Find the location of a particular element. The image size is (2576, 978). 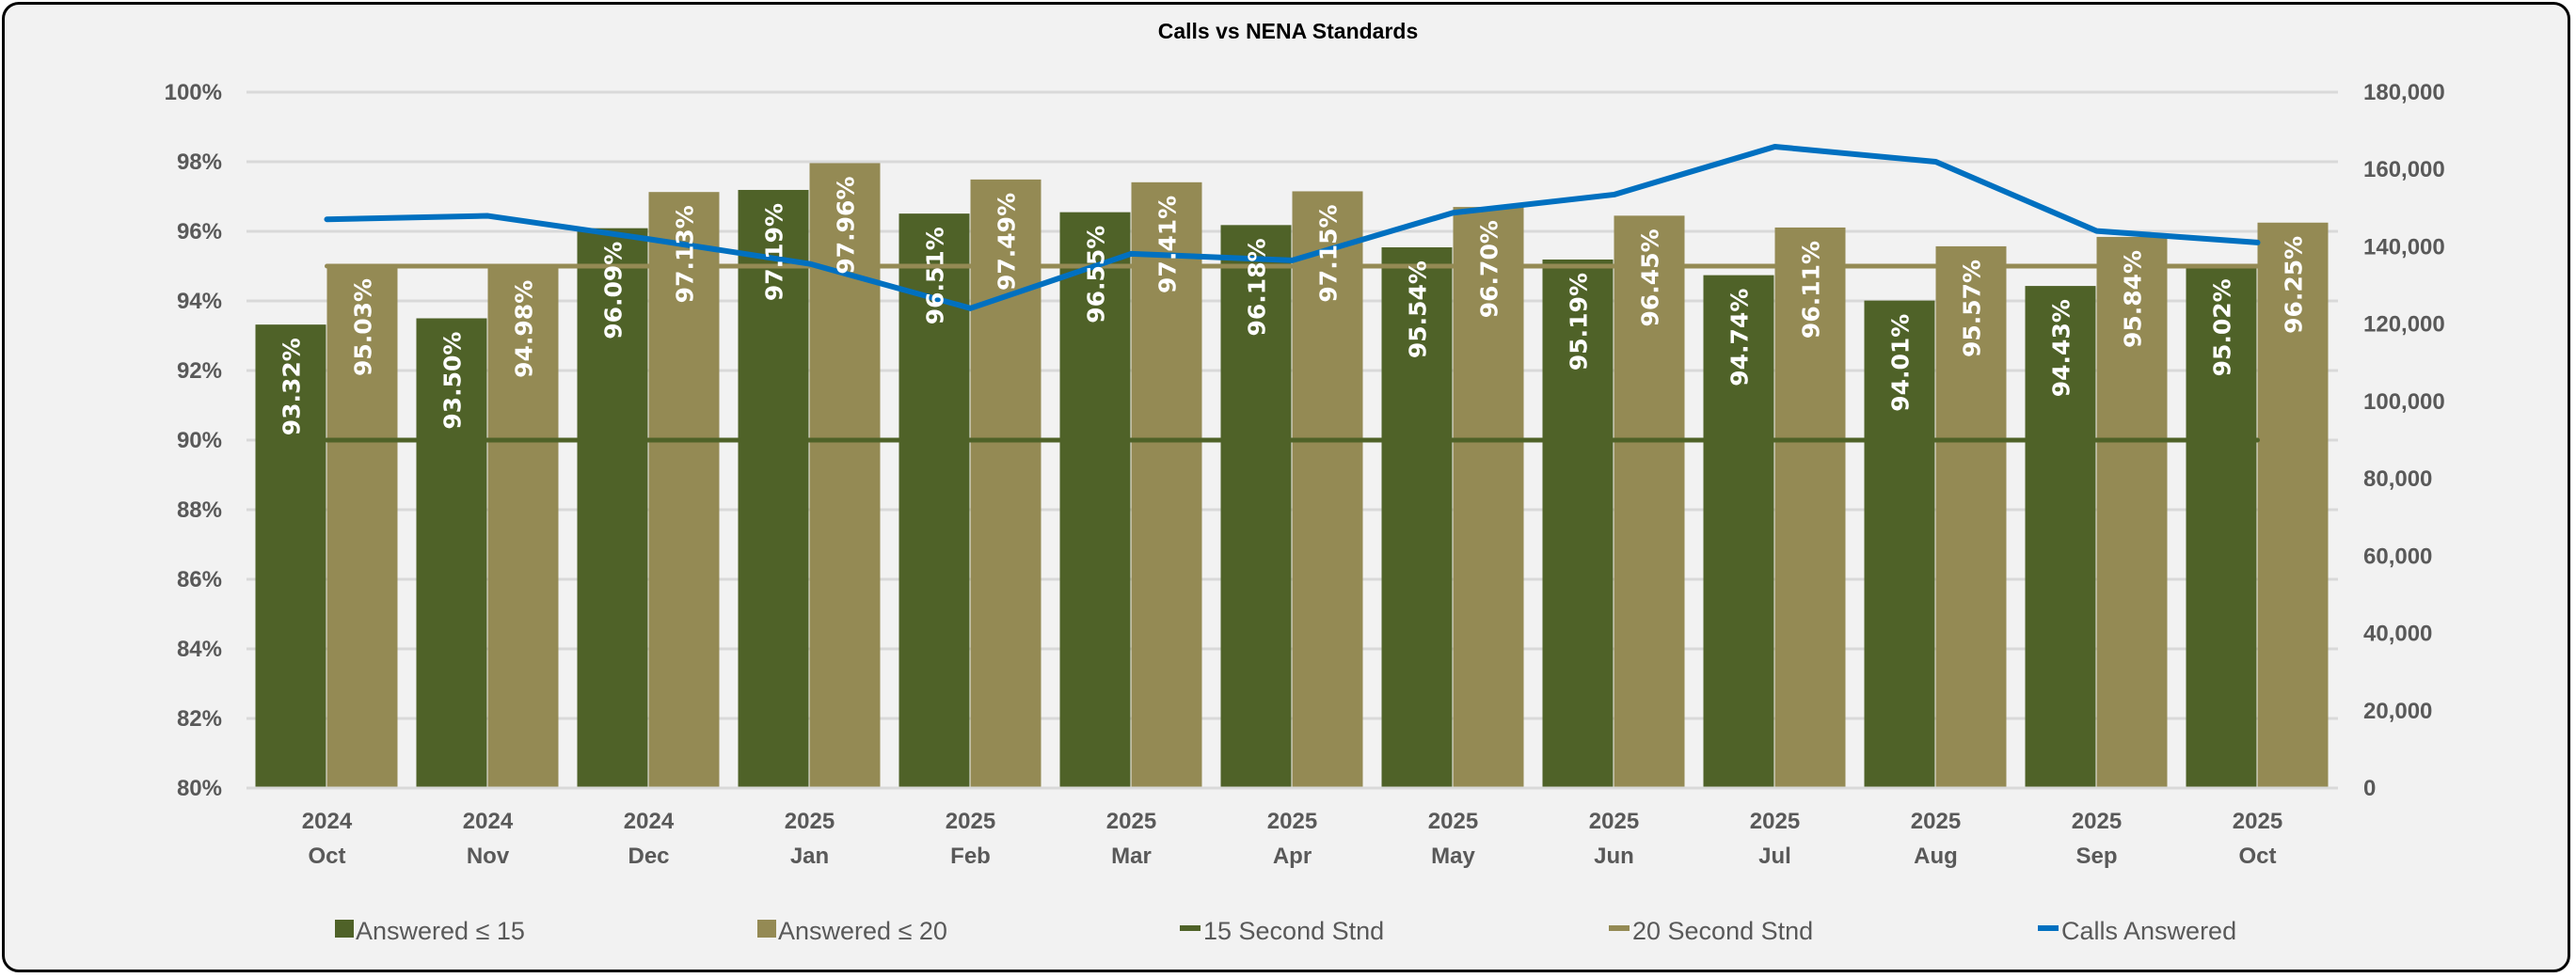

y-right-tick-label: 160,000 is located at coordinates (2404, 169).